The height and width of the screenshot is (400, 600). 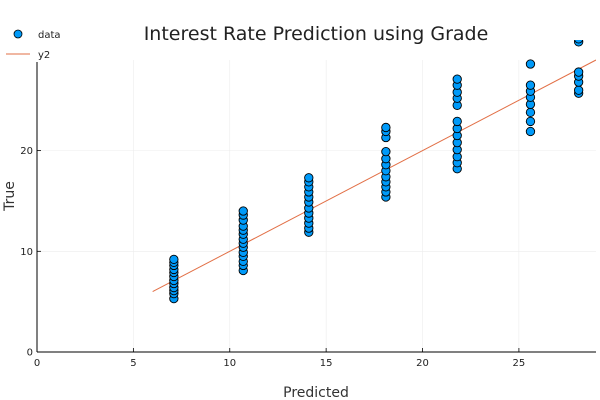 What do you see at coordinates (18, 34) in the screenshot?
I see `legend-data-marker` at bounding box center [18, 34].